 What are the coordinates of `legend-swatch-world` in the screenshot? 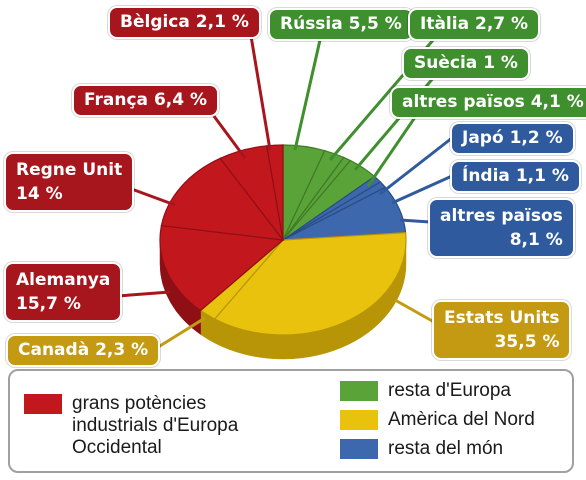 It's located at (359, 449).